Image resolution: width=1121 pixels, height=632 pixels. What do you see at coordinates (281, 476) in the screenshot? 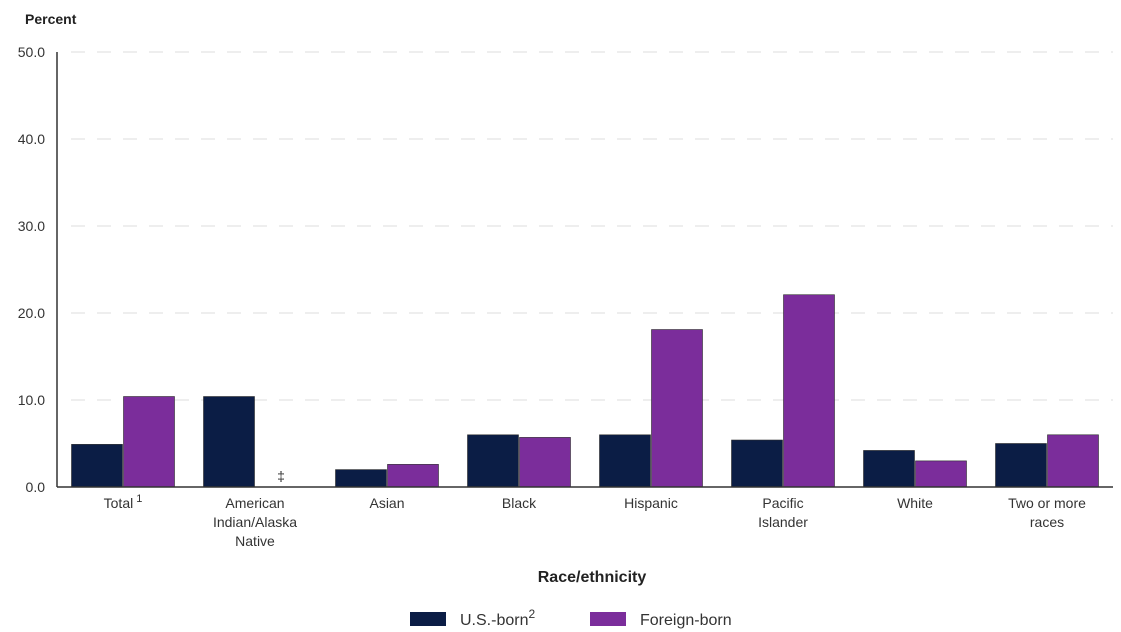
I see `missing-value-marker: ‡` at bounding box center [281, 476].